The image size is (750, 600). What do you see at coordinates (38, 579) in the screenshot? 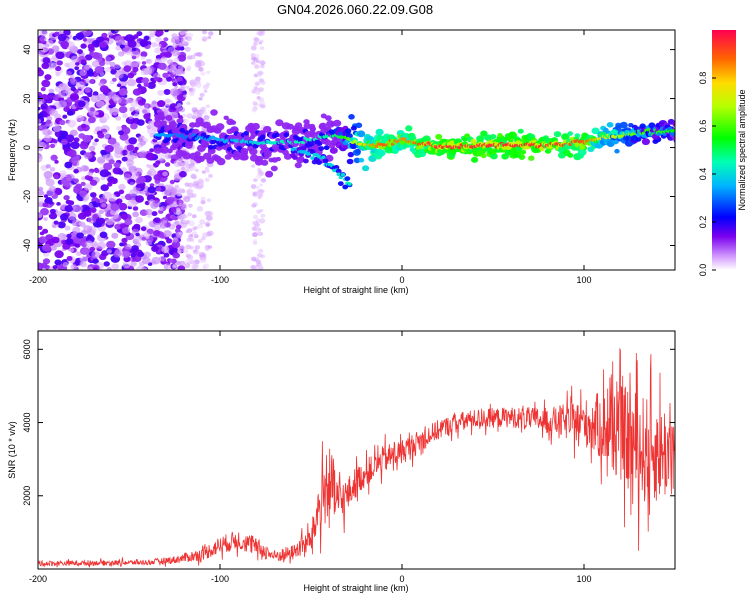
I see `snr-x-tick-label: -200` at bounding box center [38, 579].